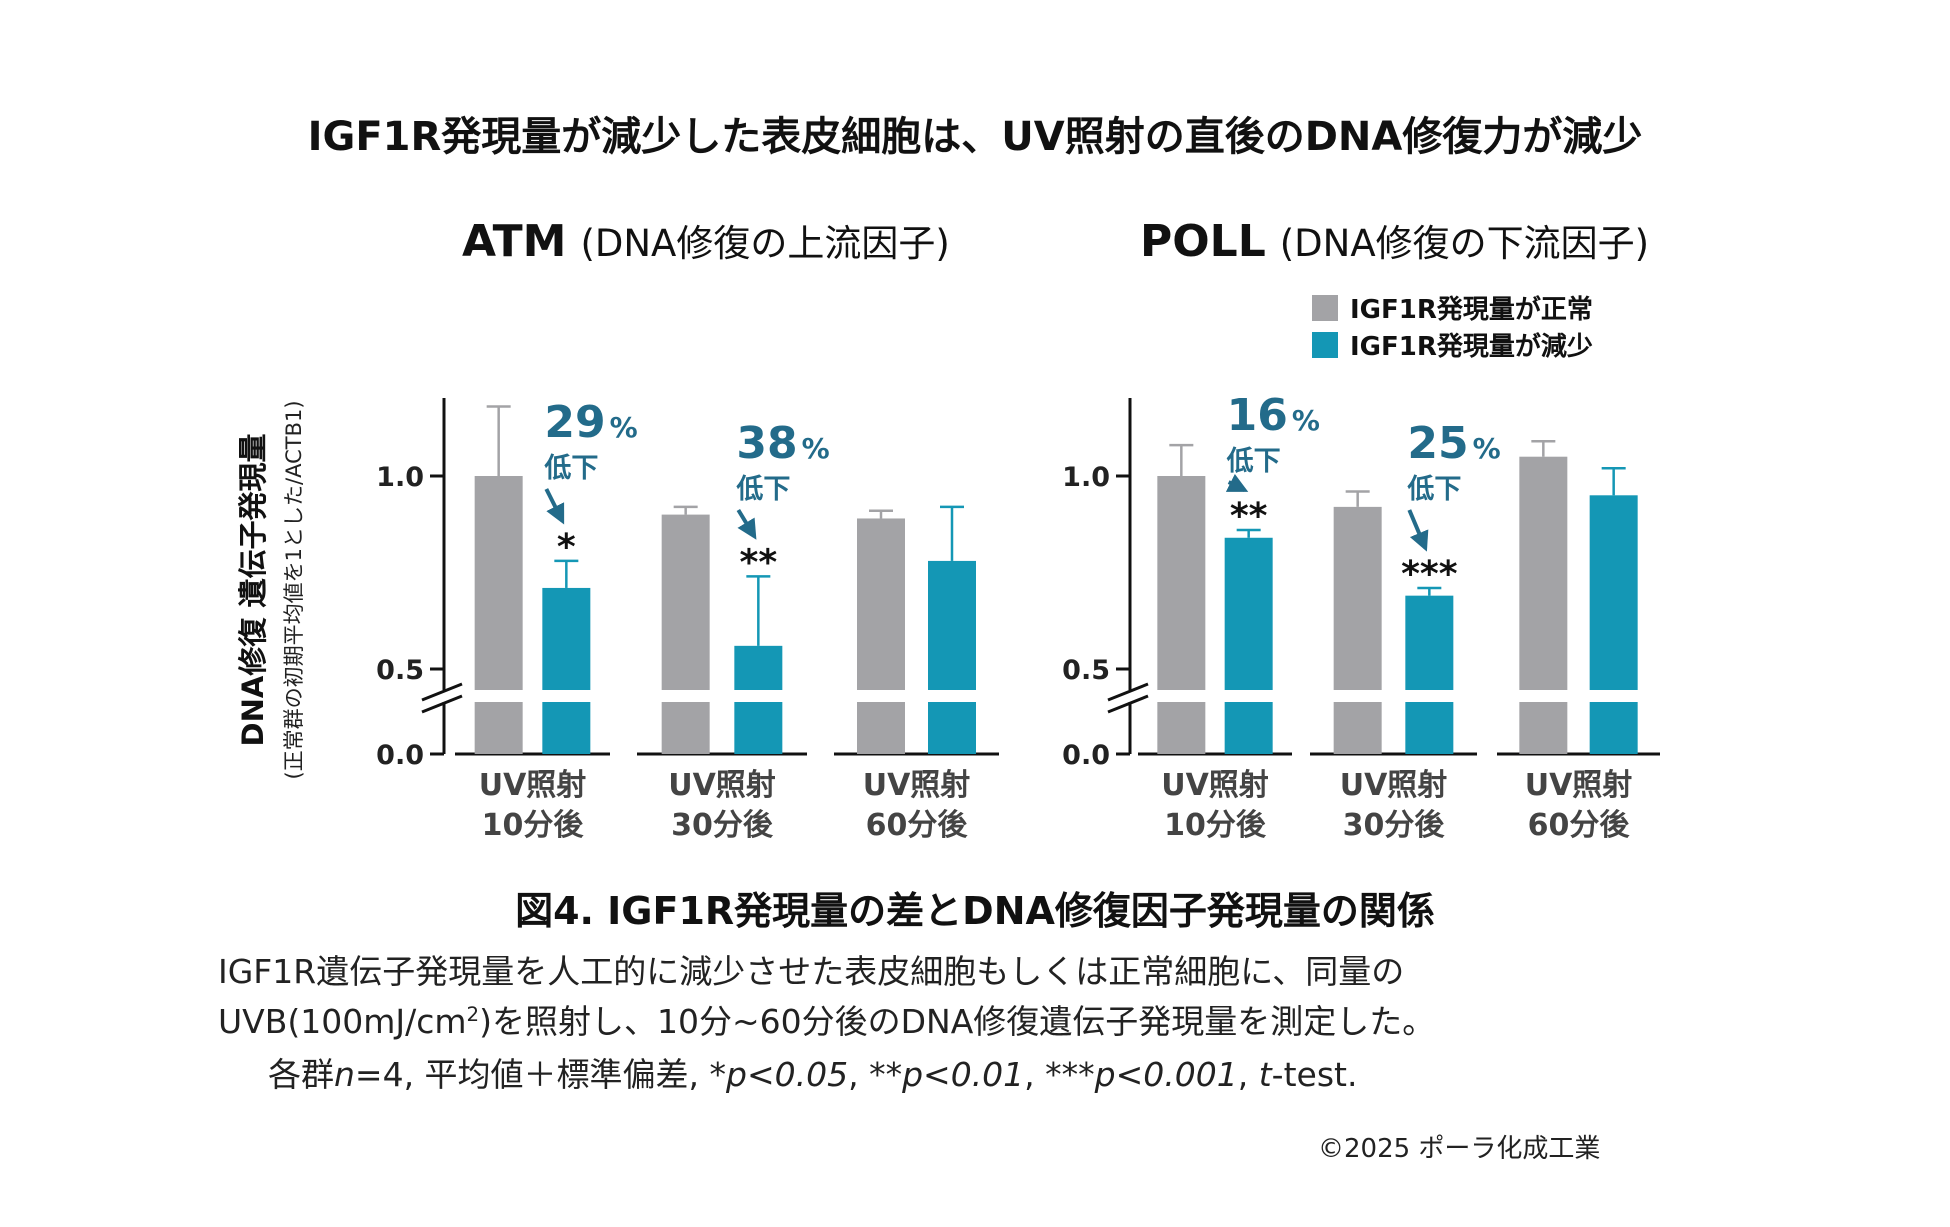 This screenshot has height=1227, width=1950. I want to click on legend-label-reduced: IGF1R発現量が減少, so click(1471, 346).